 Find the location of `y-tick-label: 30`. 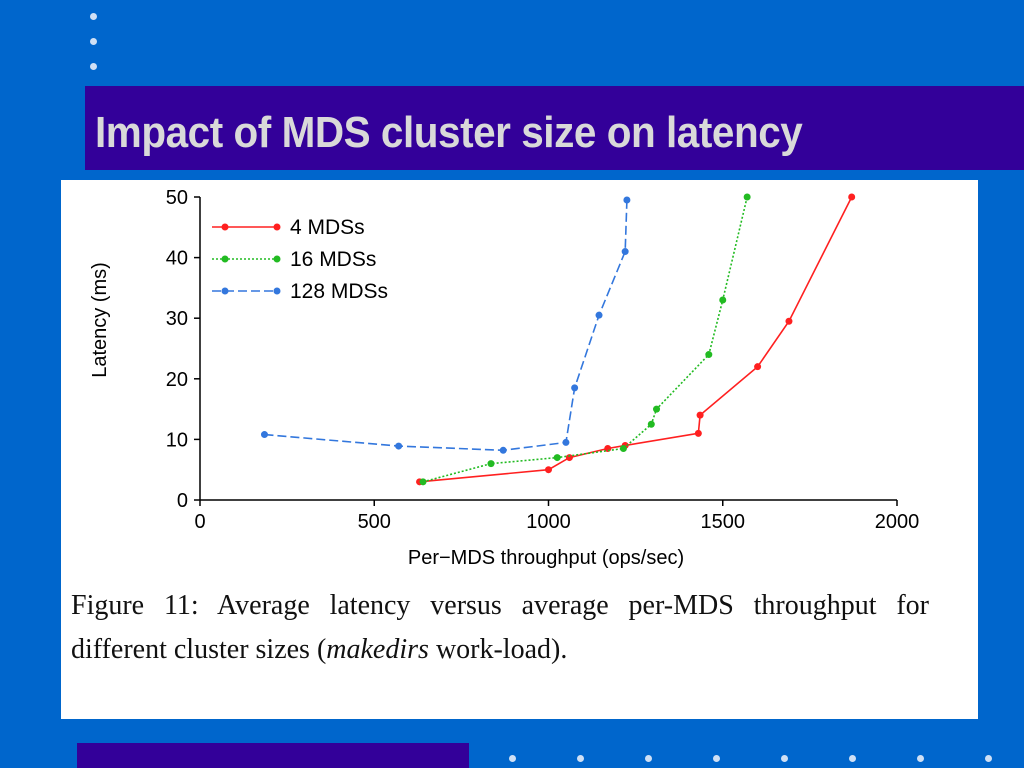

y-tick-label: 30 is located at coordinates (177, 319).